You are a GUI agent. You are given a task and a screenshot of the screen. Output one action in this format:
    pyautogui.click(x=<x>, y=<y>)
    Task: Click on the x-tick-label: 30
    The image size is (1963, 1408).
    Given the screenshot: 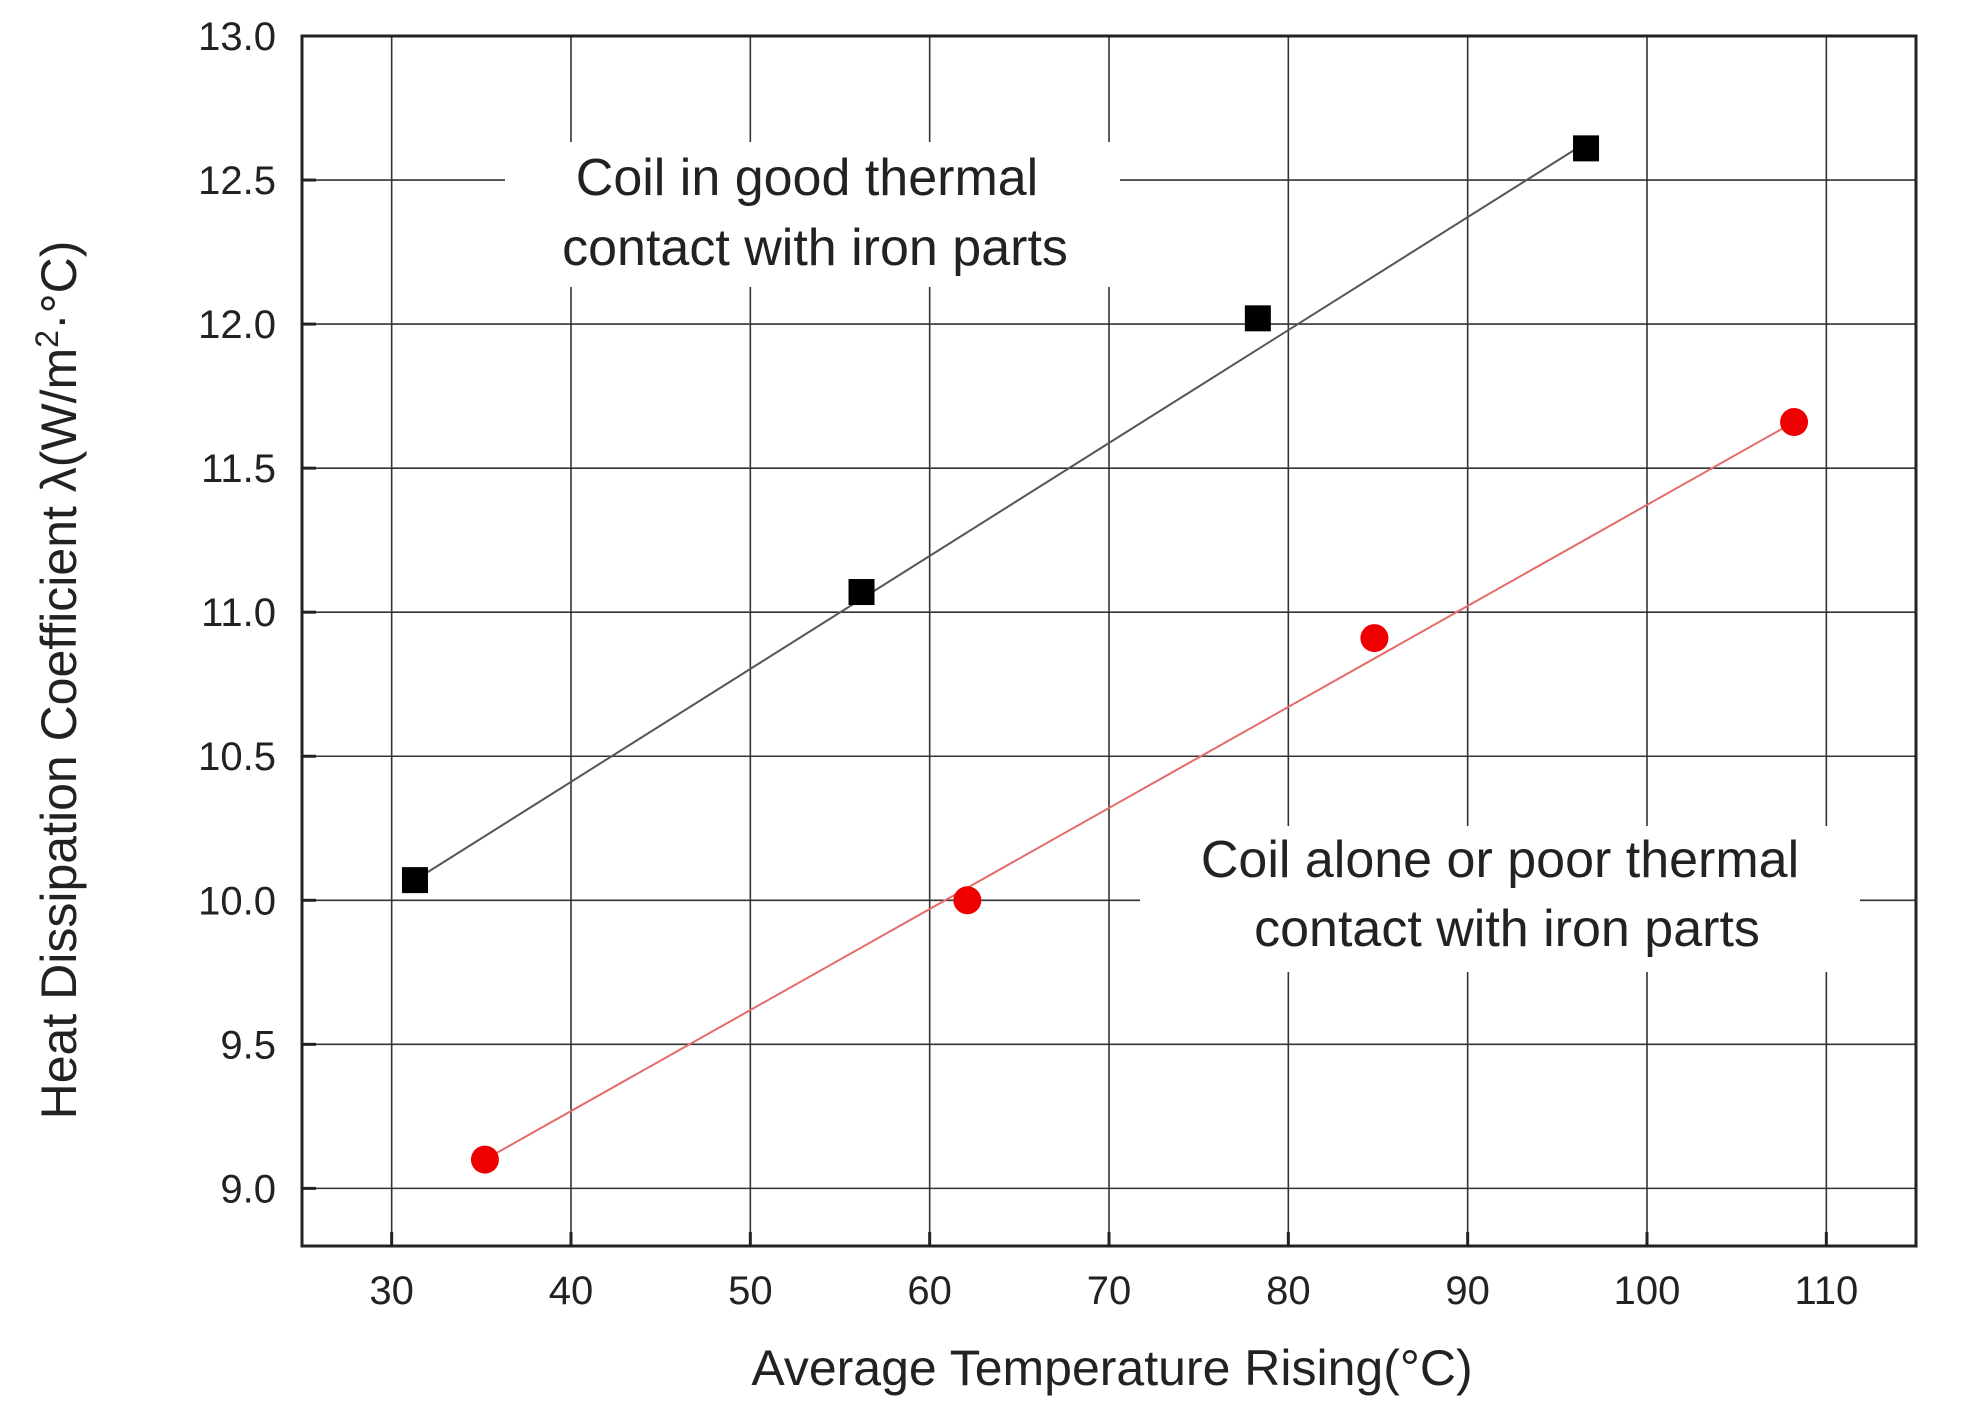 What is the action you would take?
    pyautogui.click(x=391, y=1291)
    